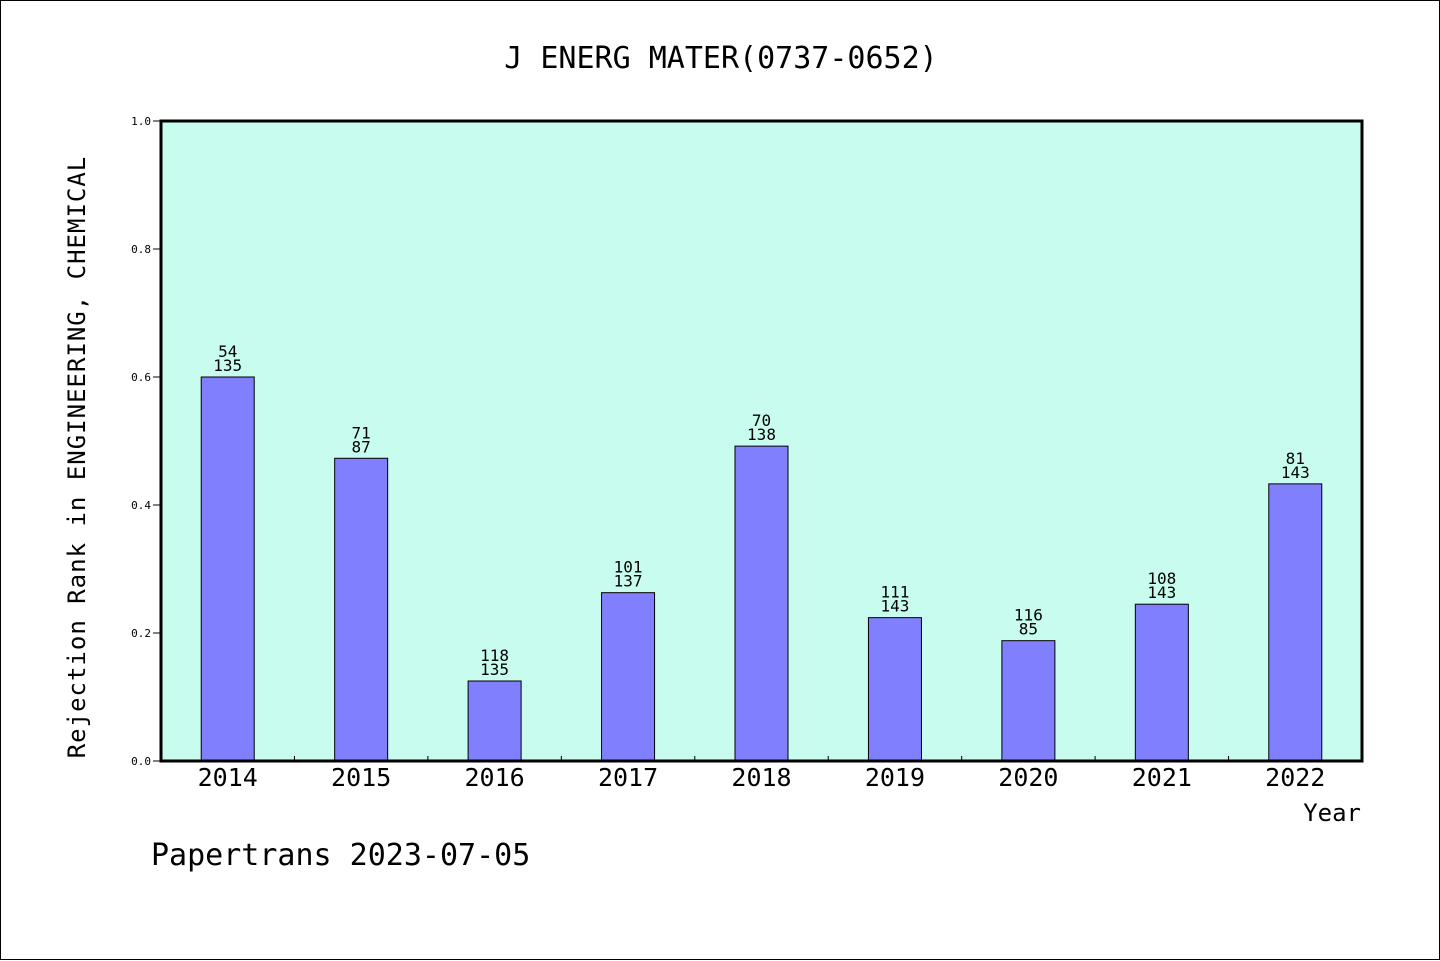 This screenshot has width=1440, height=961. What do you see at coordinates (141, 761) in the screenshot?
I see `y-tick-label-0.0: 0.0` at bounding box center [141, 761].